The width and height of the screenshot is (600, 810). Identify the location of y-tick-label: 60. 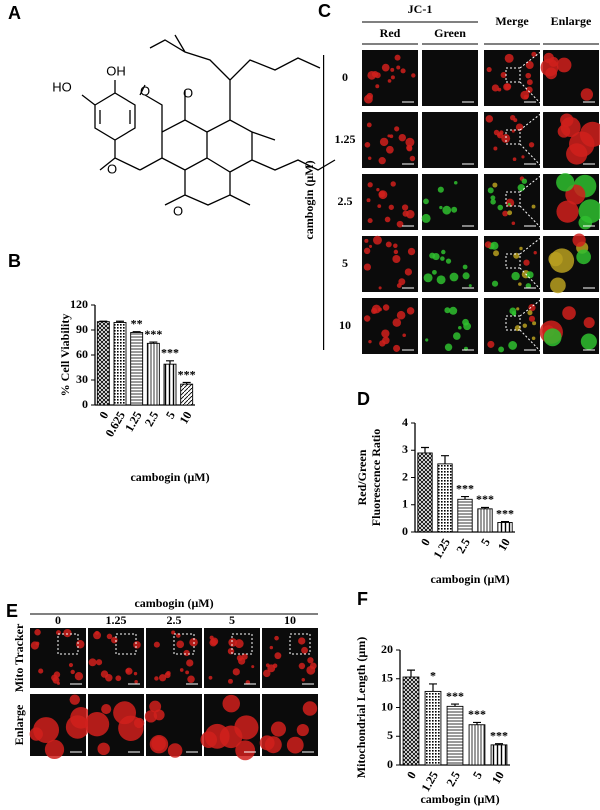
(82, 354).